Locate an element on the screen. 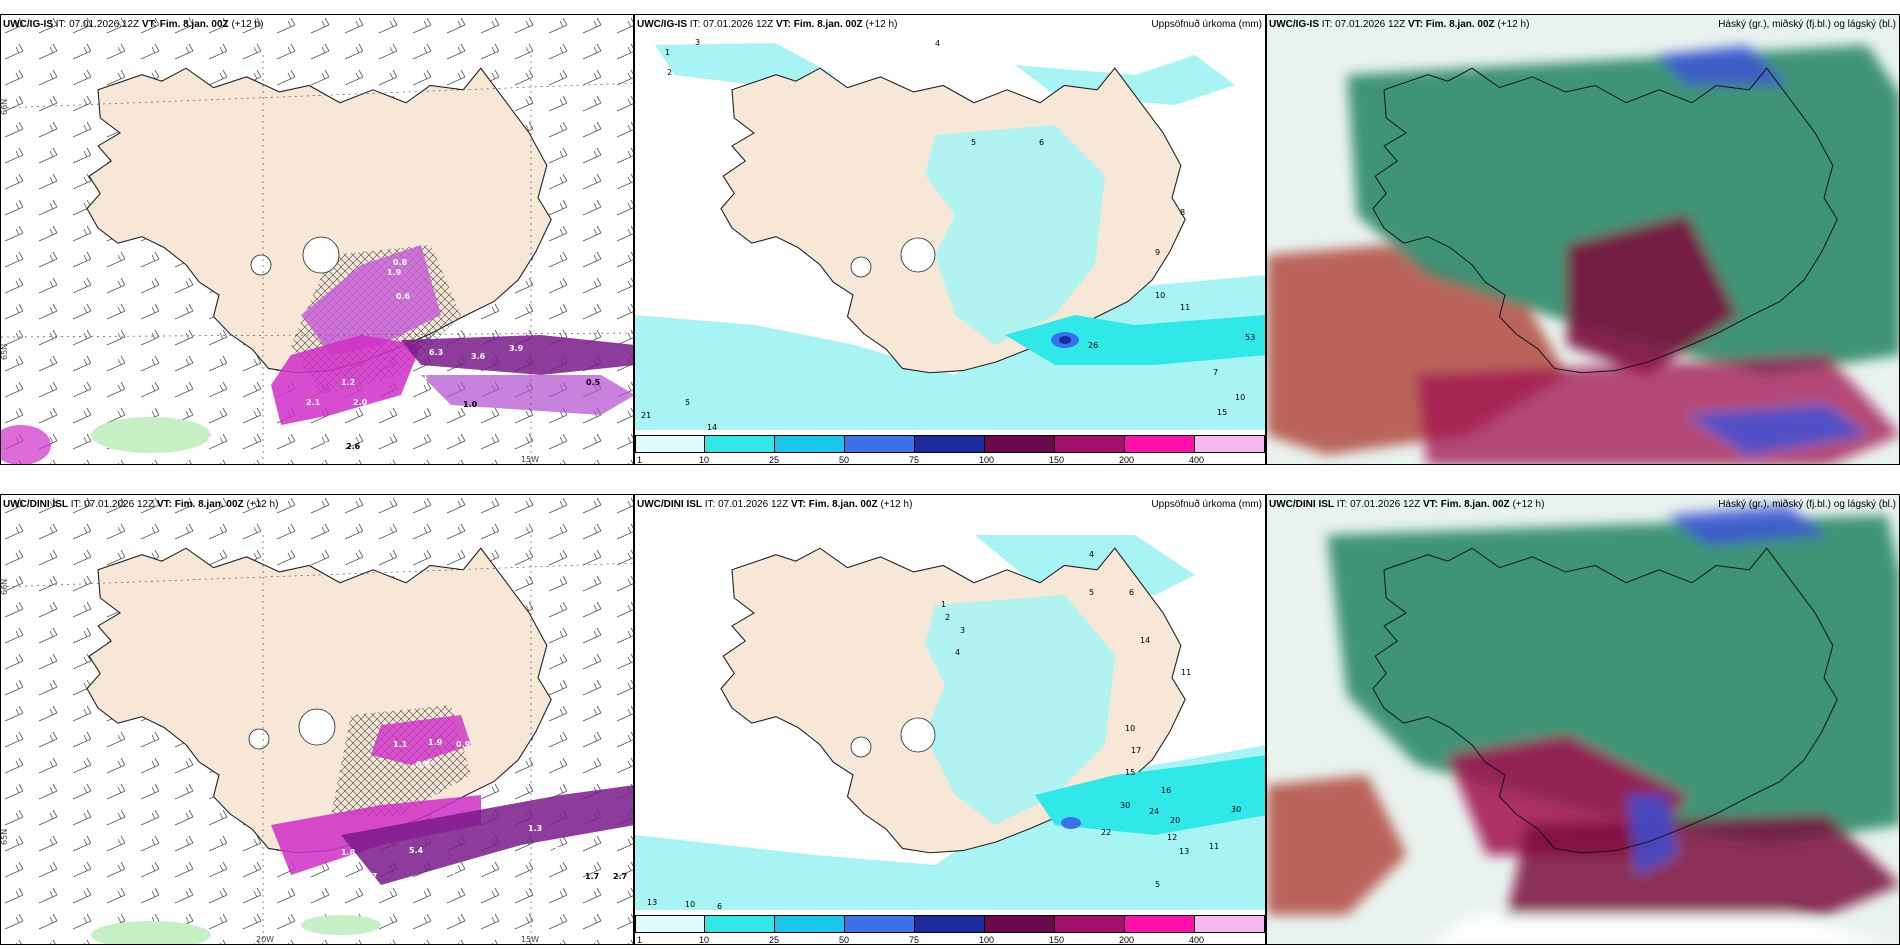  panel-subtitle: Uppsöfnuð úrkoma (mm) is located at coordinates (1206, 24).